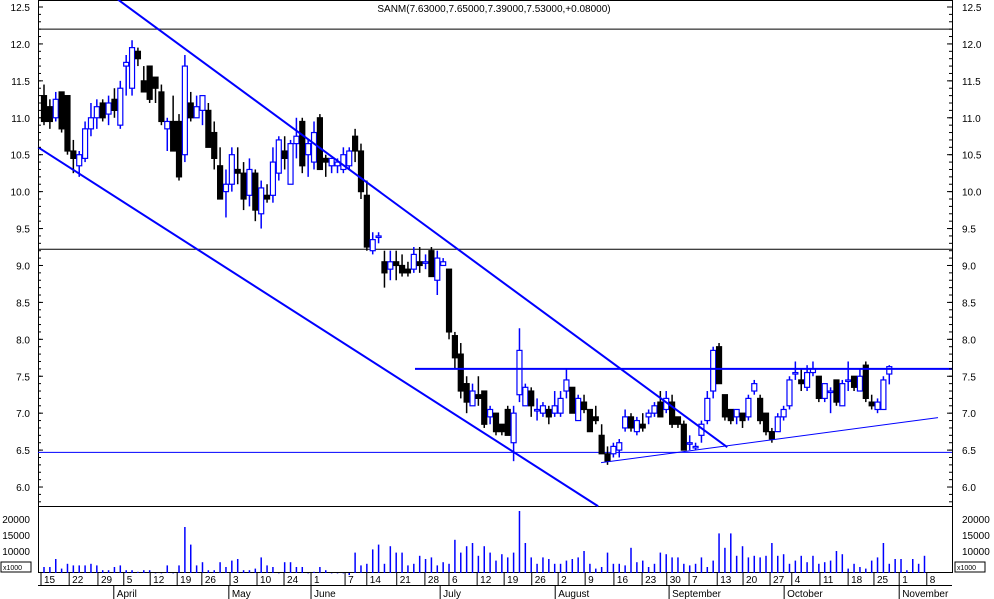  What do you see at coordinates (971, 119) in the screenshot?
I see `price-tick-label-right: 11.0` at bounding box center [971, 119].